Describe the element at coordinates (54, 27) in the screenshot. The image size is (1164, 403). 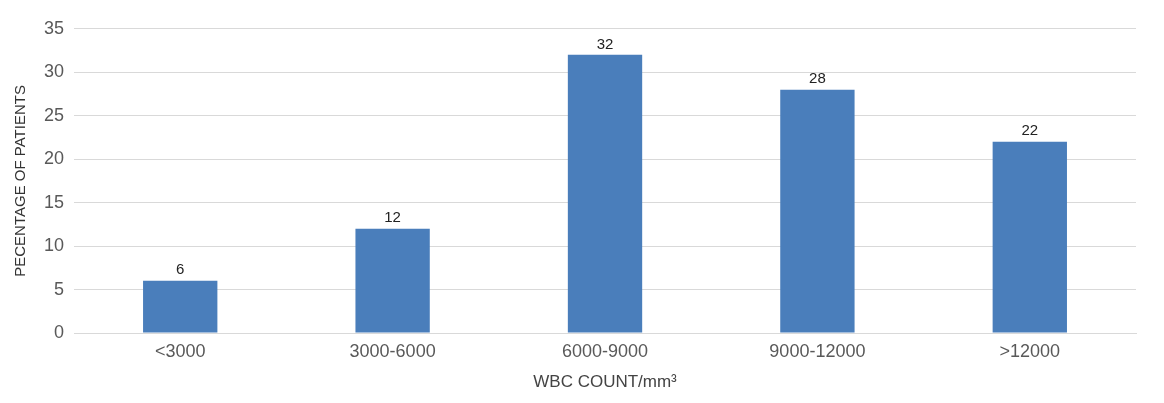
I see `y-tick-label: 35` at that location.